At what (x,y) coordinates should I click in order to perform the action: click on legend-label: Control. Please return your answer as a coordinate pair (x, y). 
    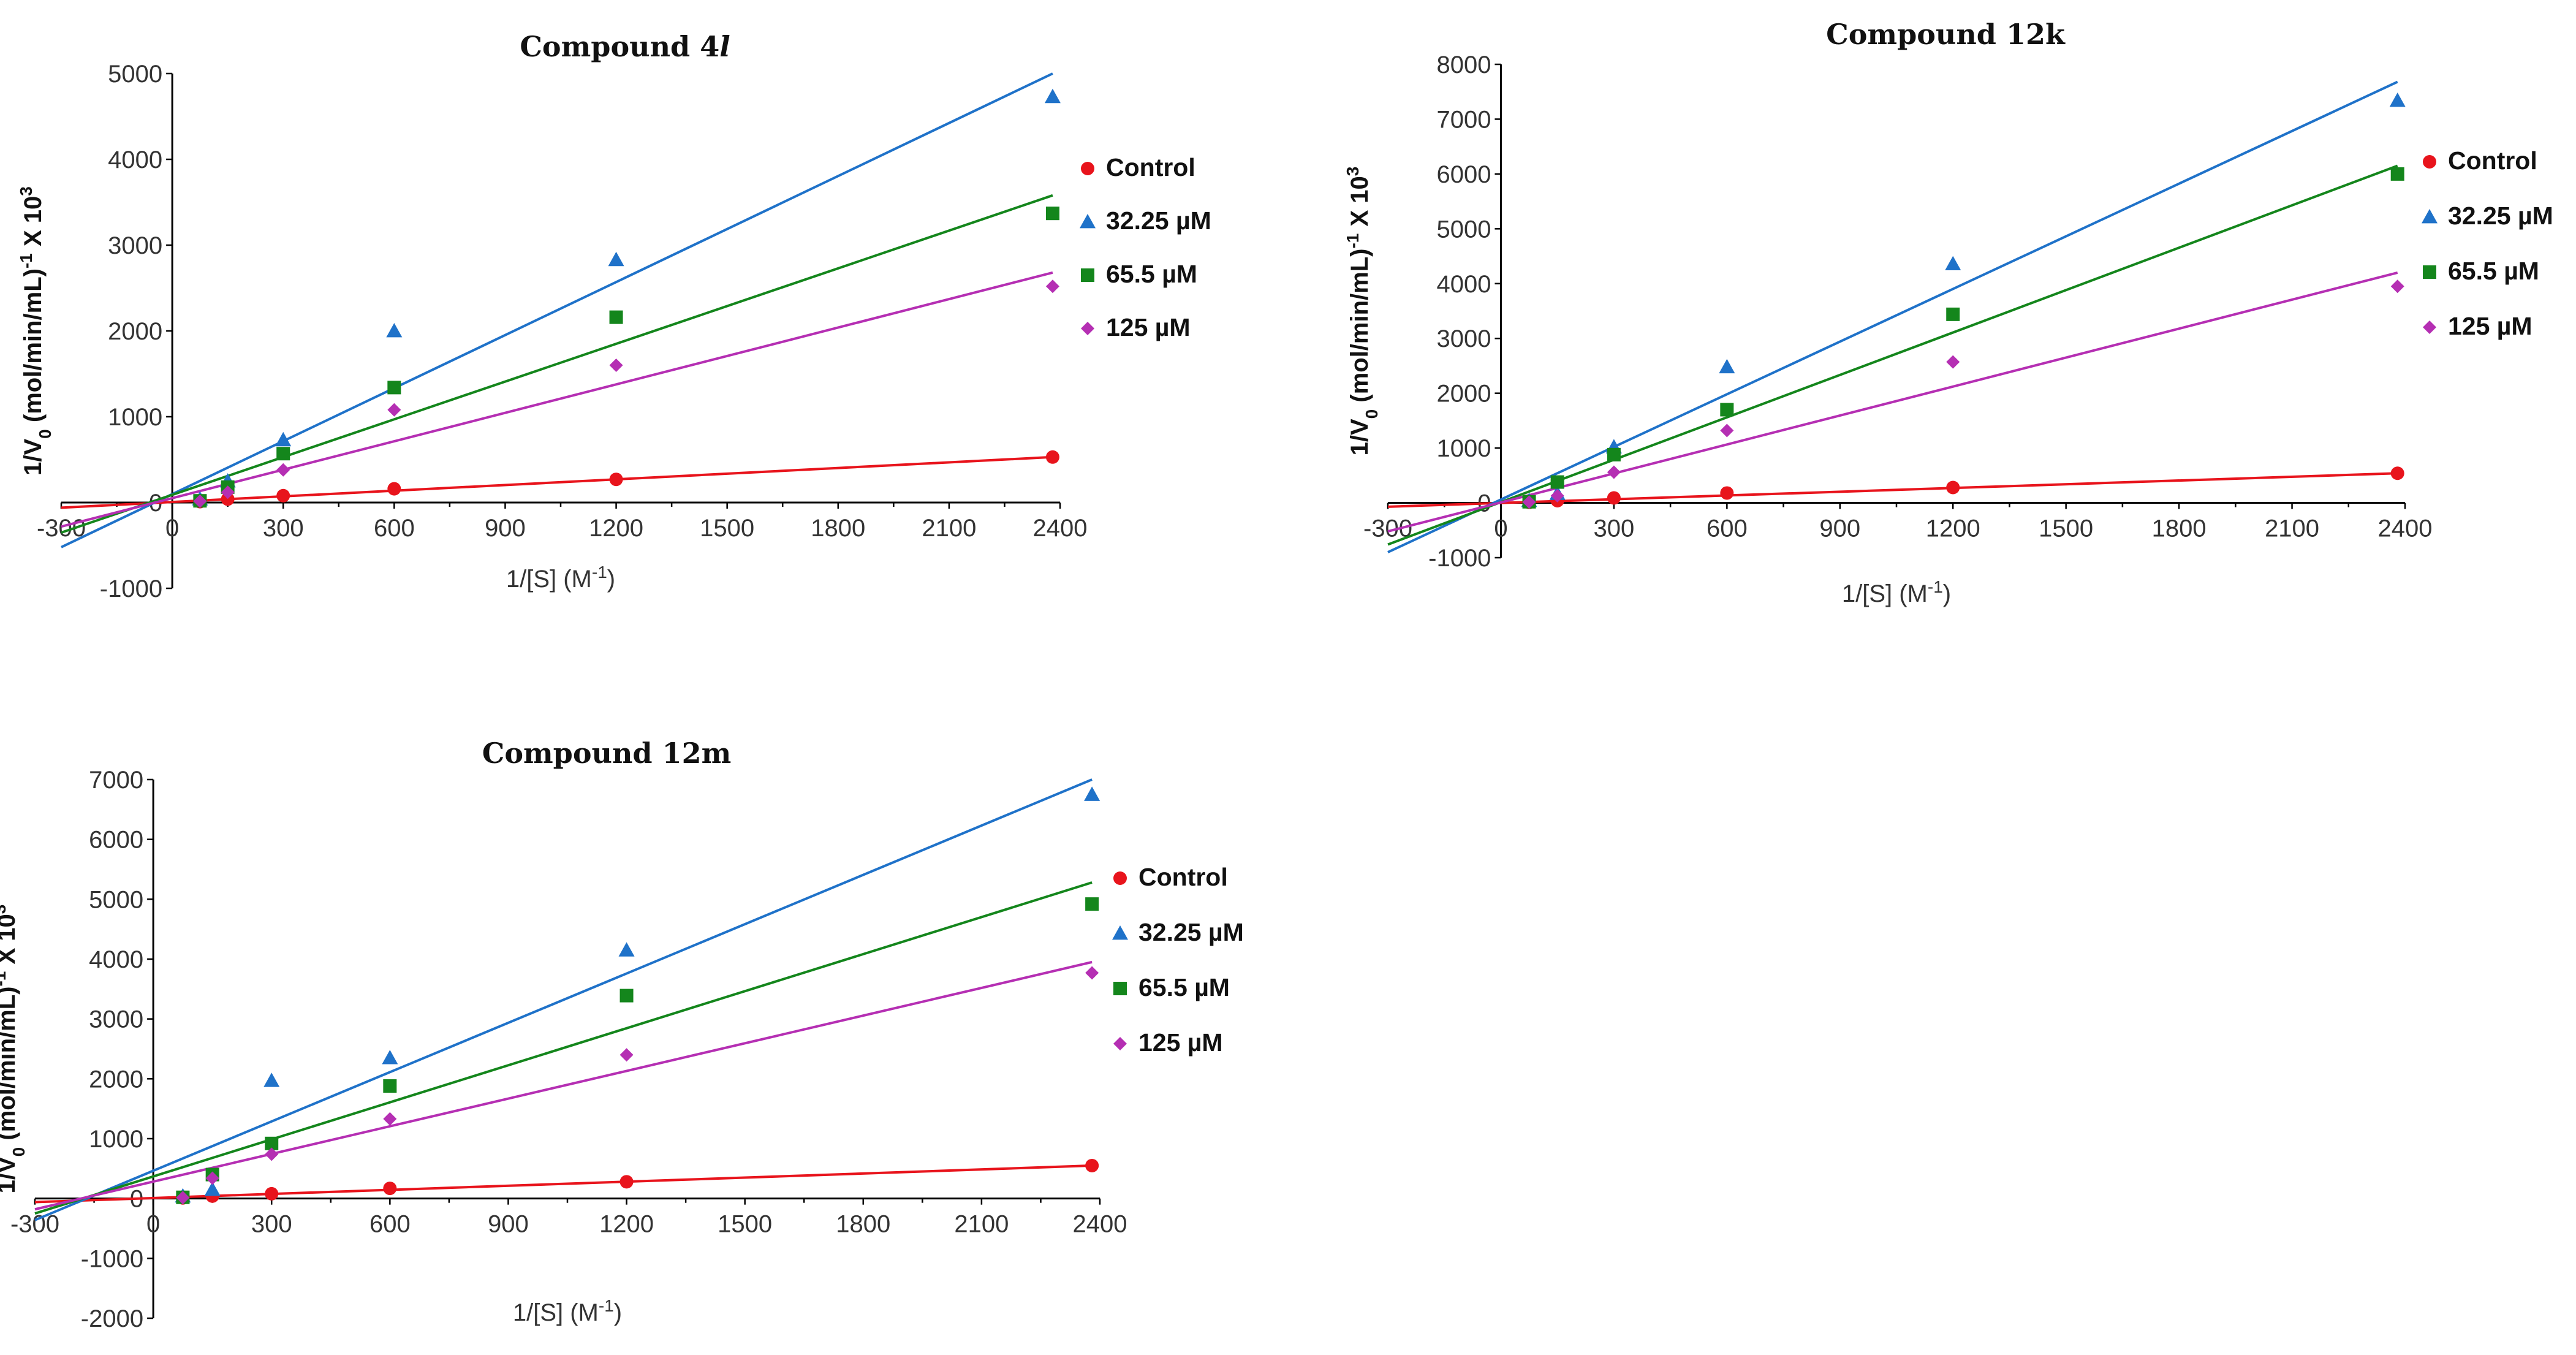
    Looking at the image, I should click on (1183, 877).